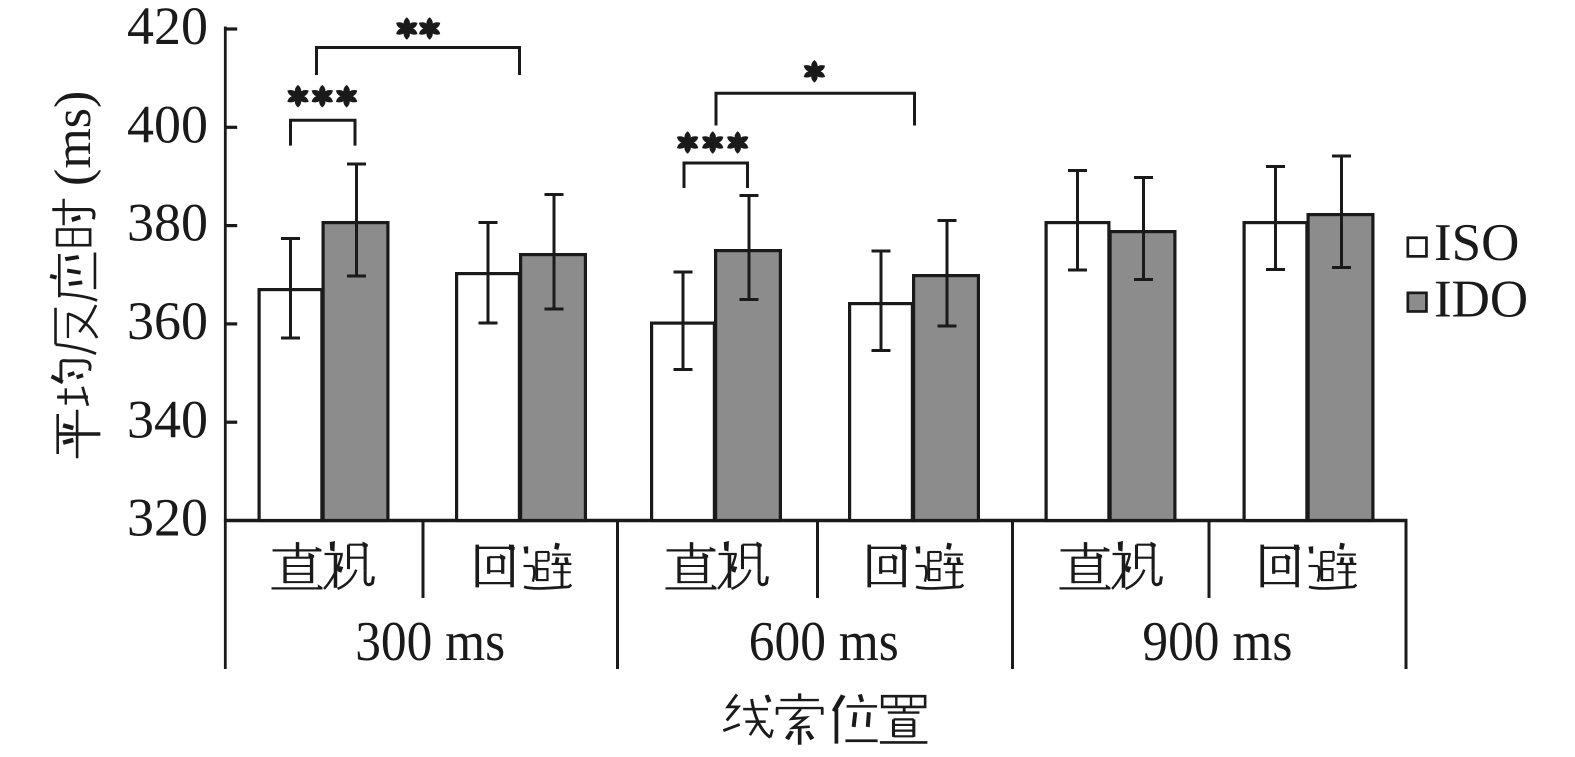 The image size is (1575, 757). I want to click on svg-text: 380, so click(167, 223).